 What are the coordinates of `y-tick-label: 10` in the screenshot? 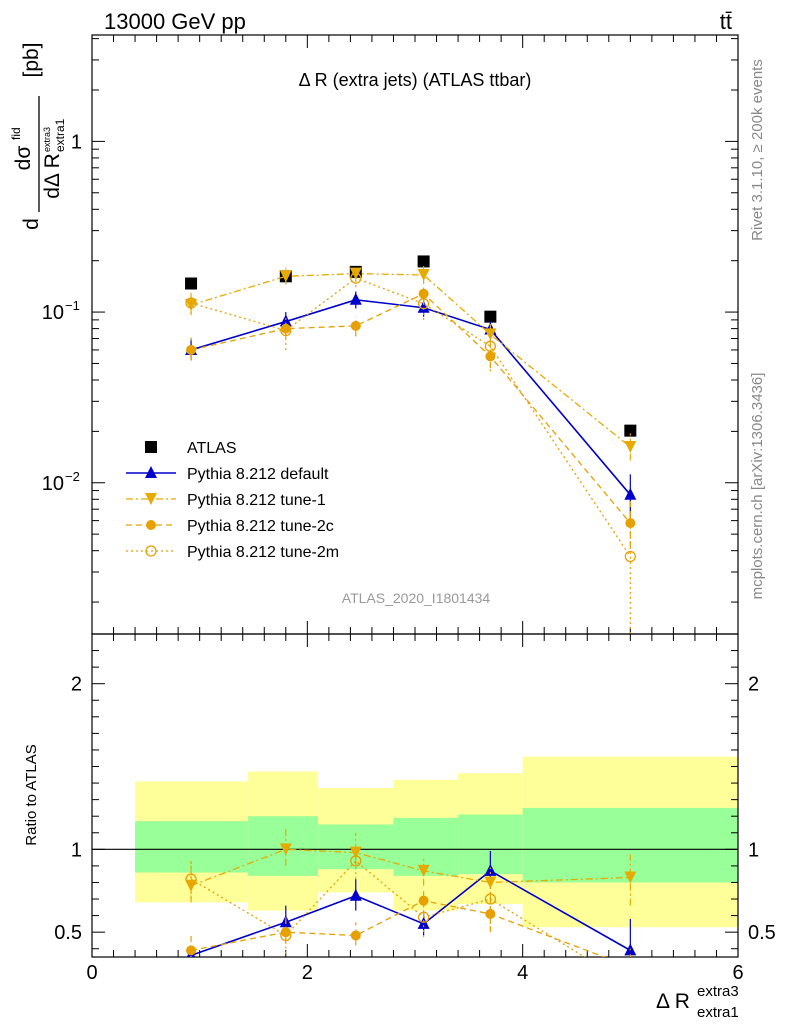 It's located at (53, 484).